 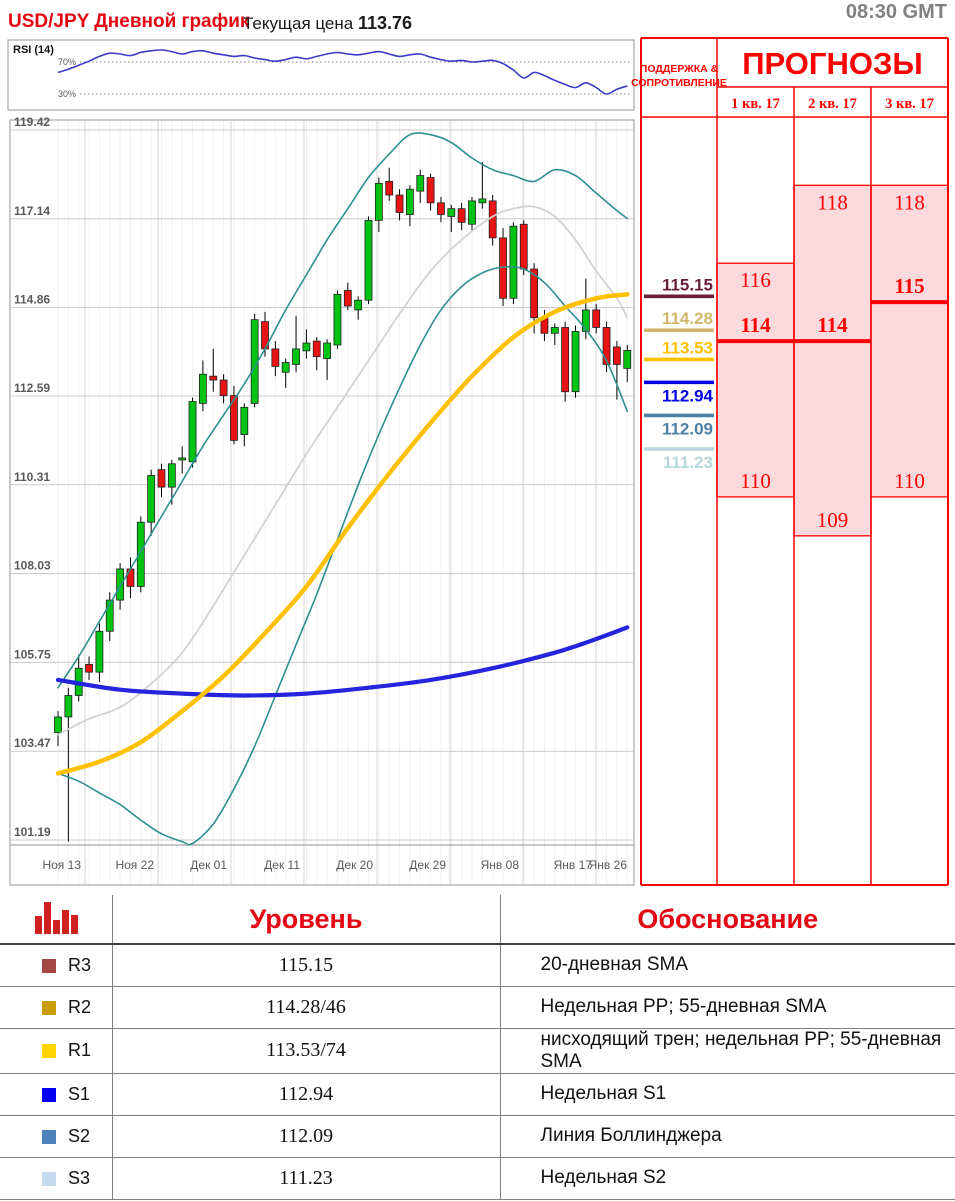 I want to click on rsi-70-label: 70%, so click(x=67, y=62).